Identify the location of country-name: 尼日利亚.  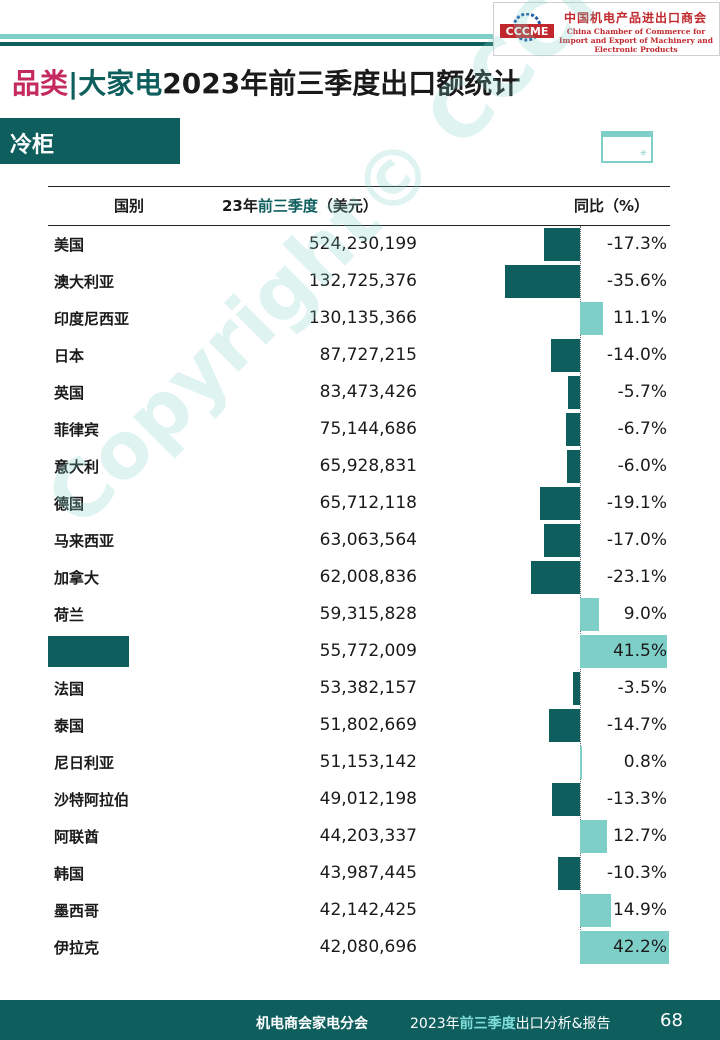
(84, 763).